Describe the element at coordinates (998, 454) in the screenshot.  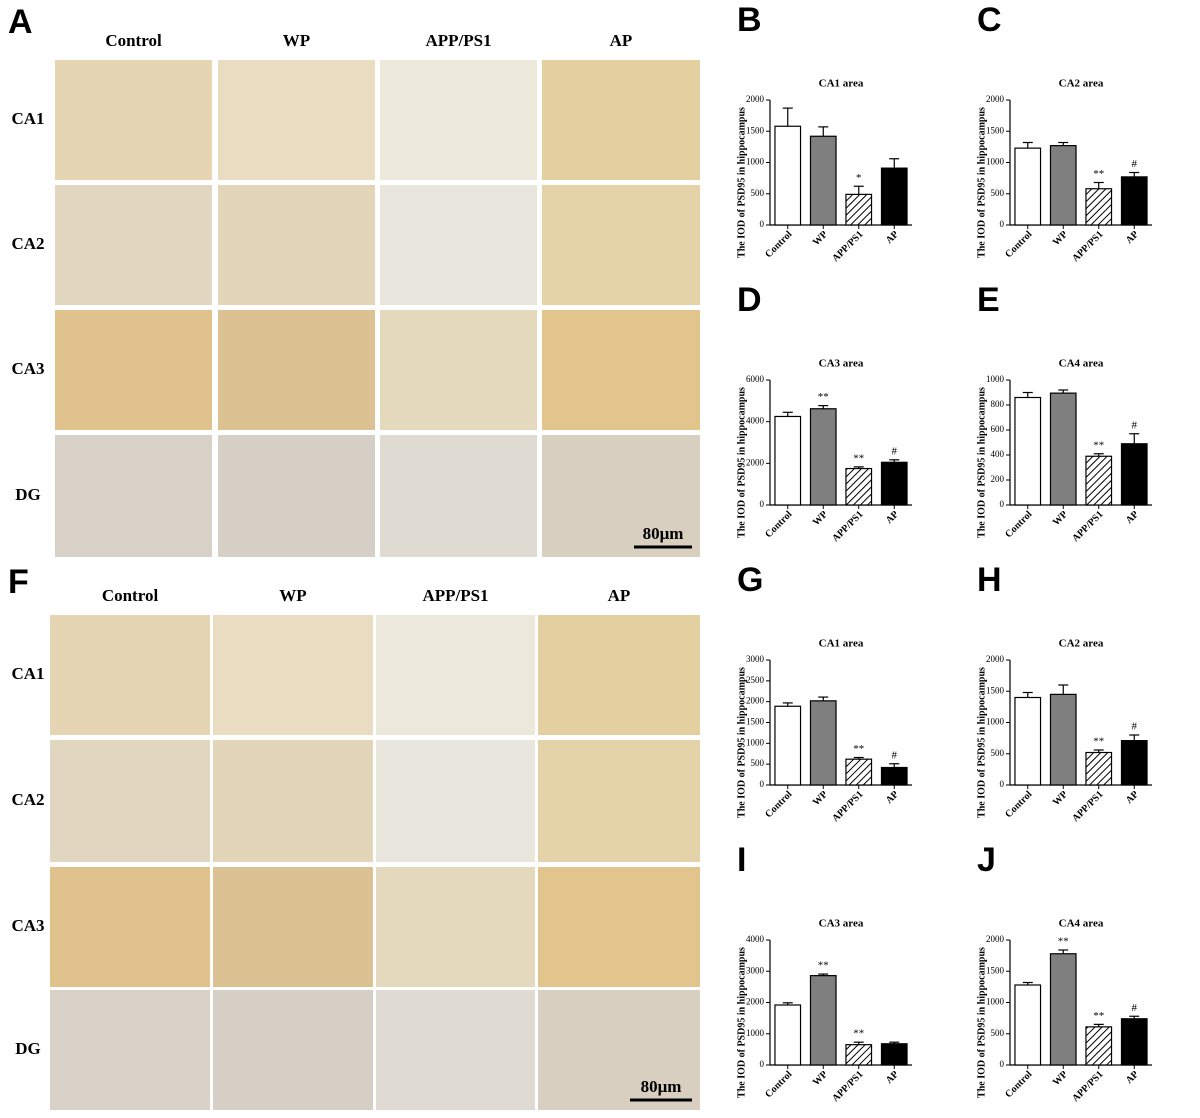
I see `y-tick-label: 400` at that location.